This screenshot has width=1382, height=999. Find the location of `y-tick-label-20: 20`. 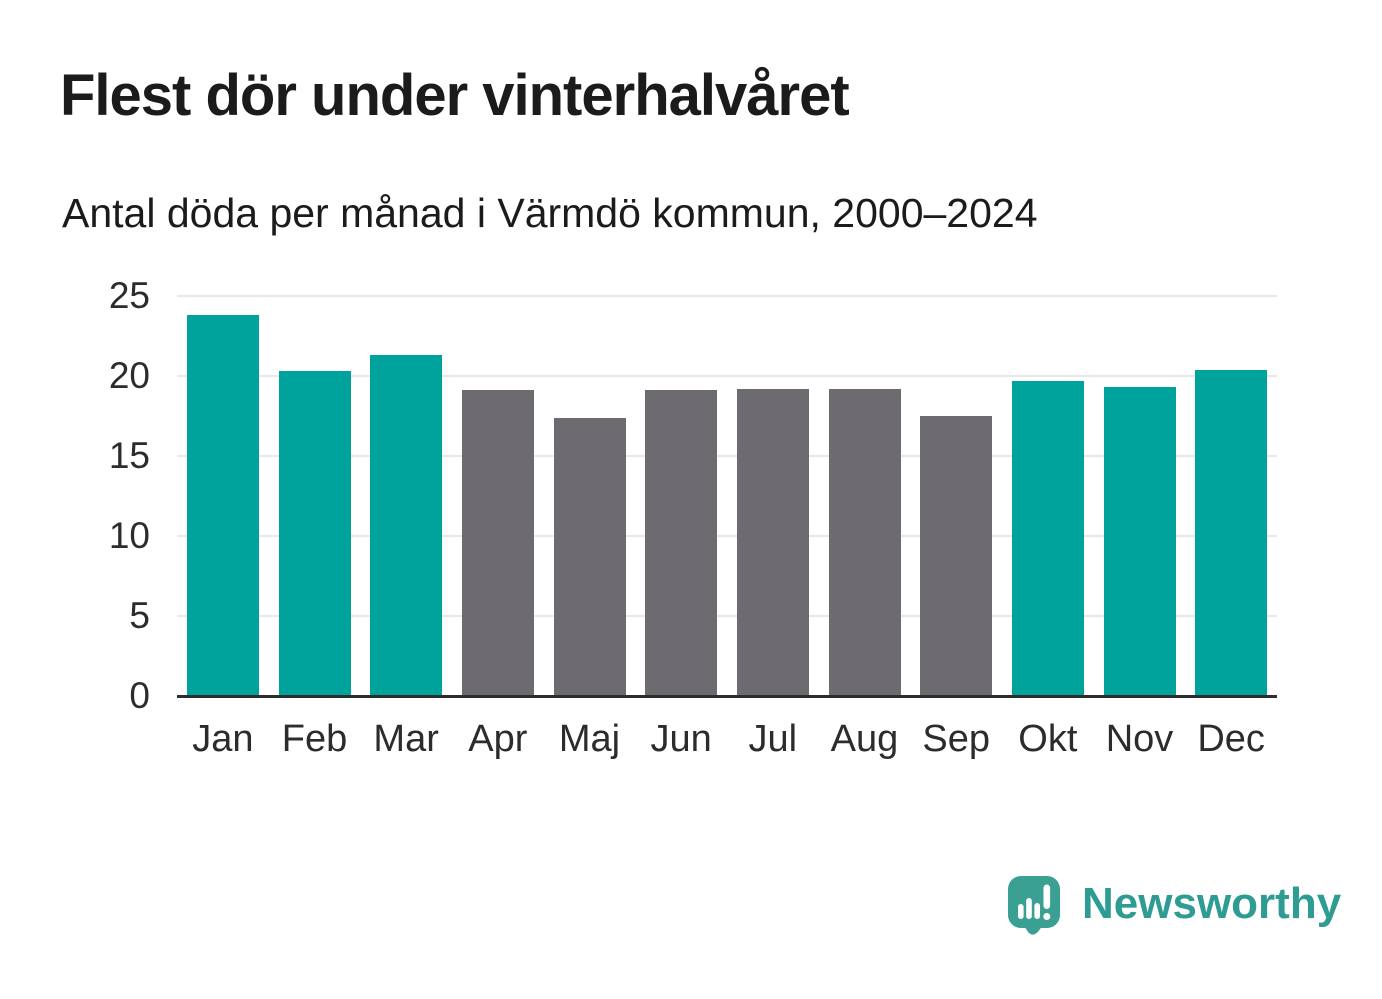

y-tick-label-20: 20 is located at coordinates (129, 375).